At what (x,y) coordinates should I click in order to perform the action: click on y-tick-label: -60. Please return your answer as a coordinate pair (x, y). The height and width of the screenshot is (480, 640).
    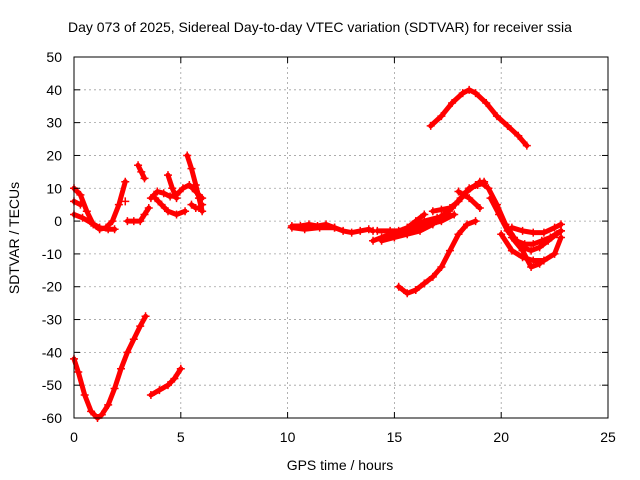
    Looking at the image, I should click on (52, 418).